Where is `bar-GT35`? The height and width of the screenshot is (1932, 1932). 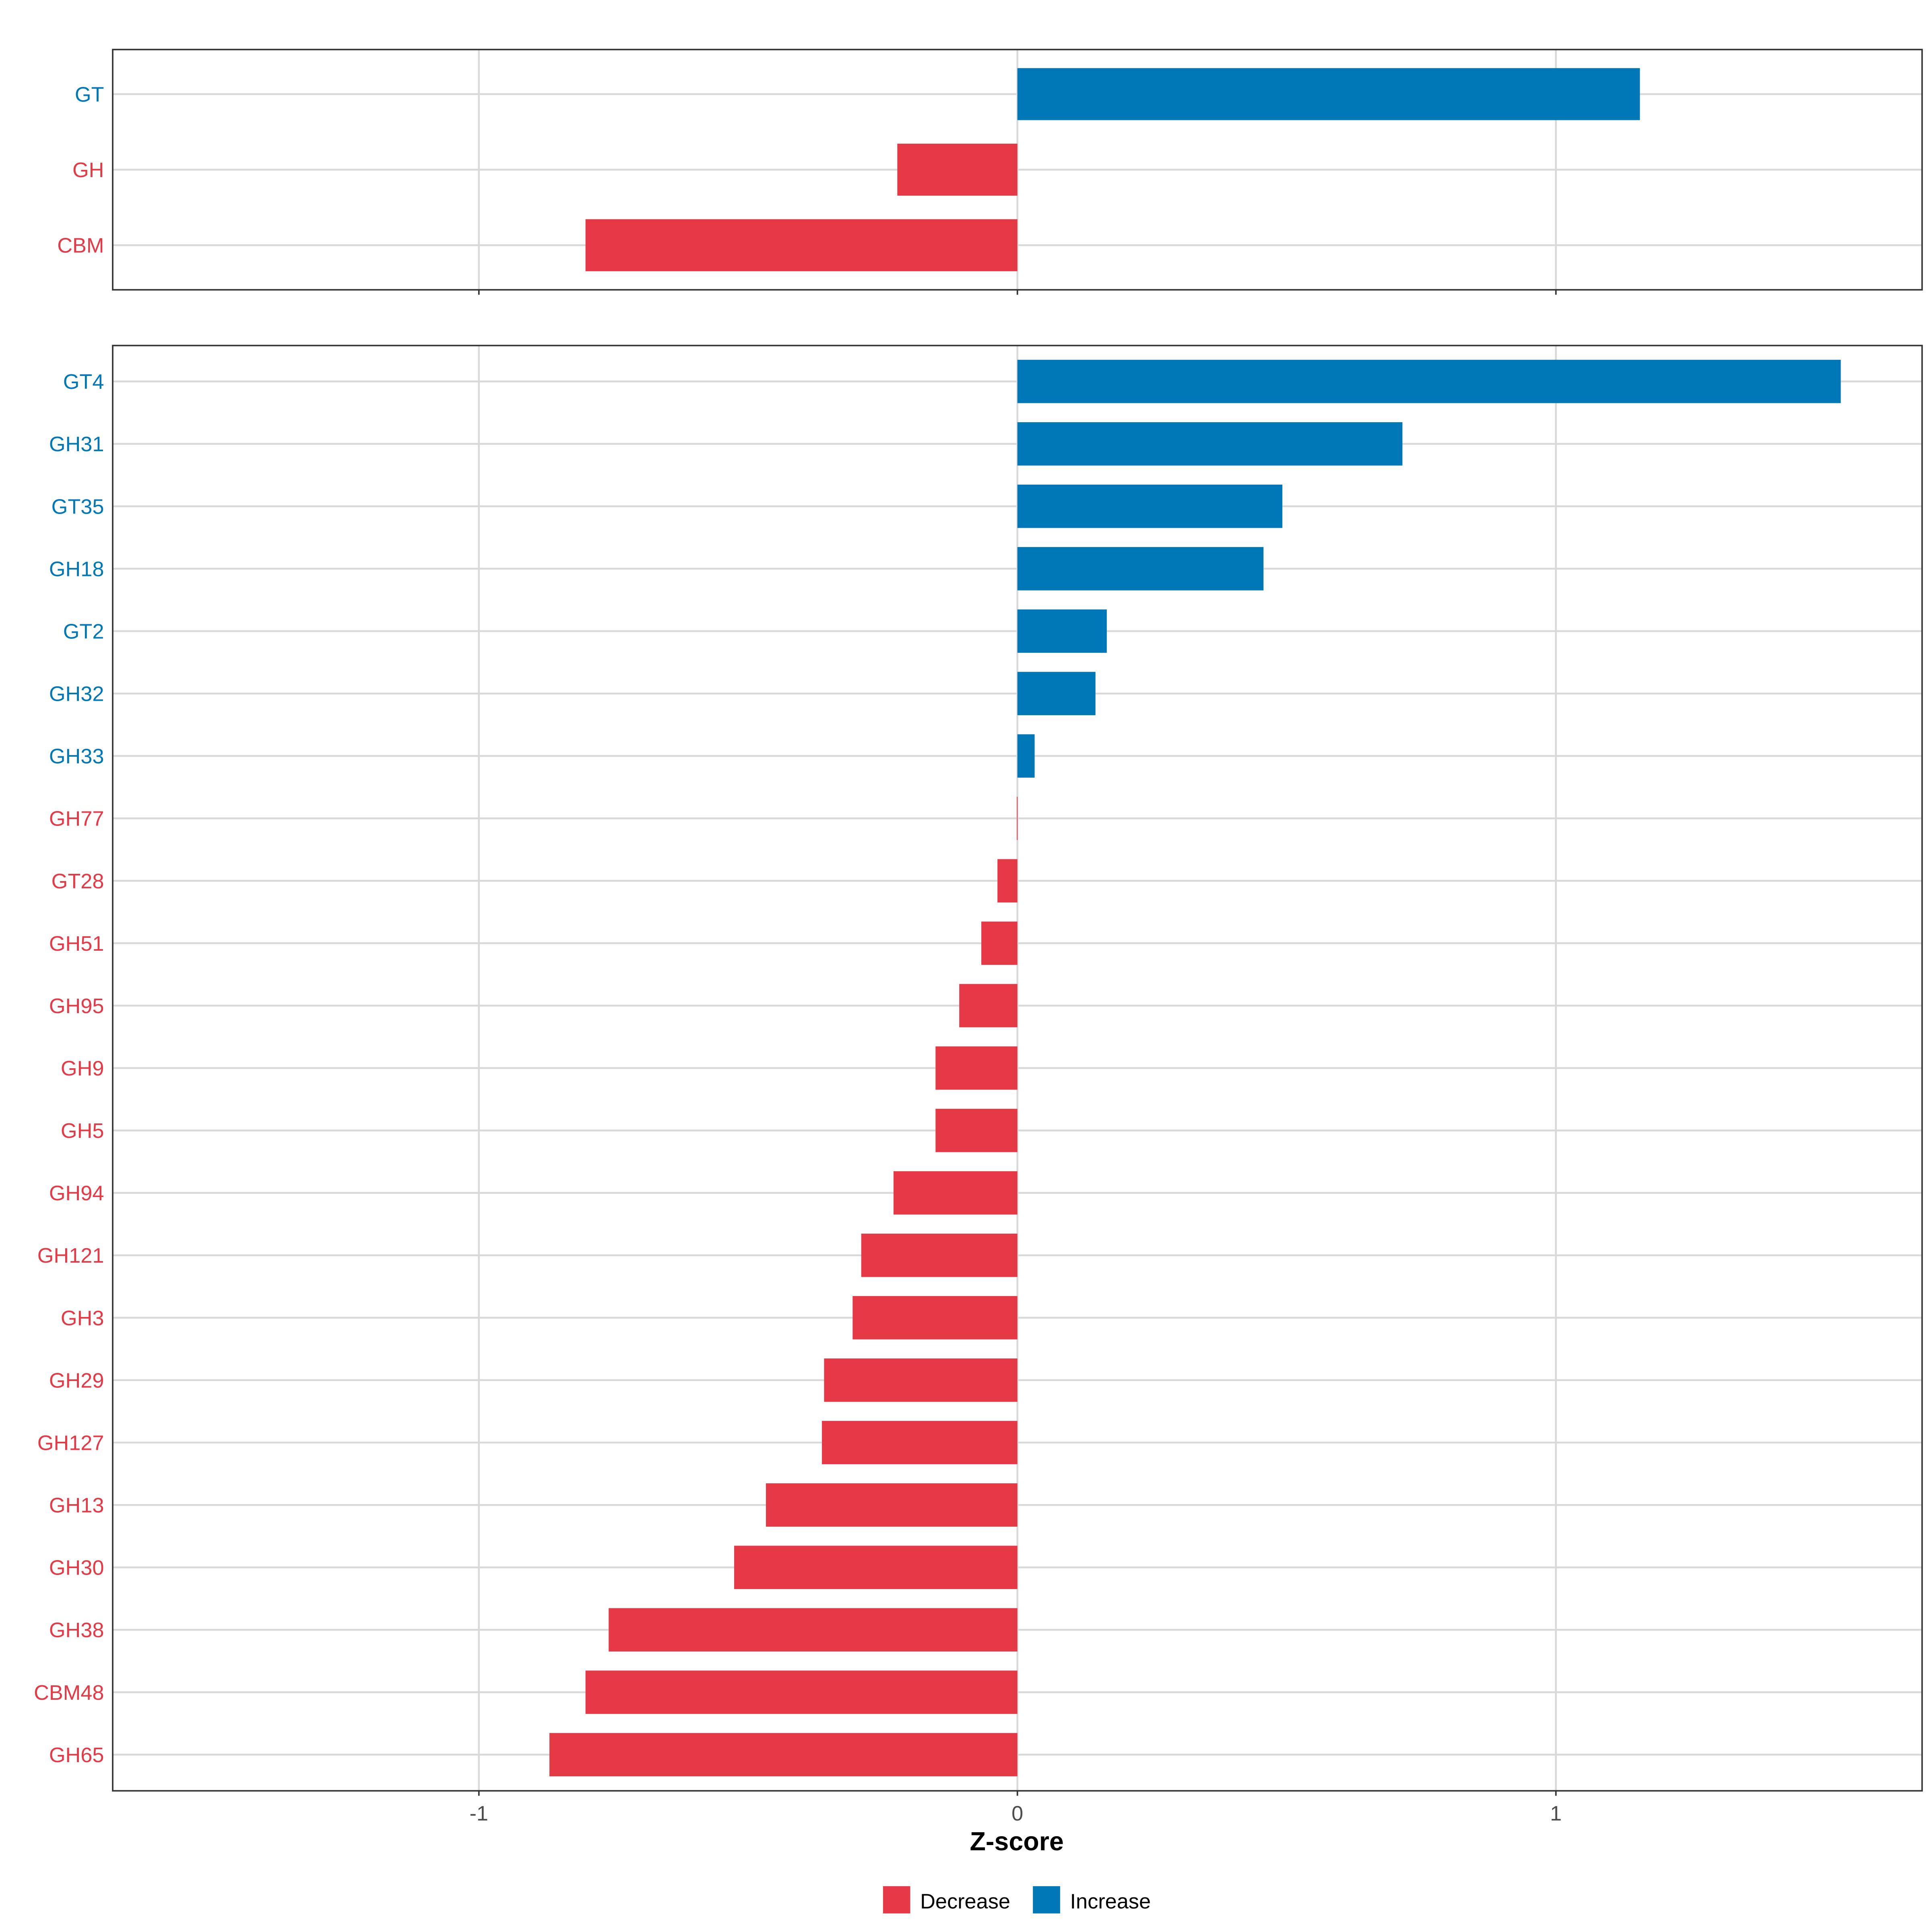
bar-GT35 is located at coordinates (1149, 506).